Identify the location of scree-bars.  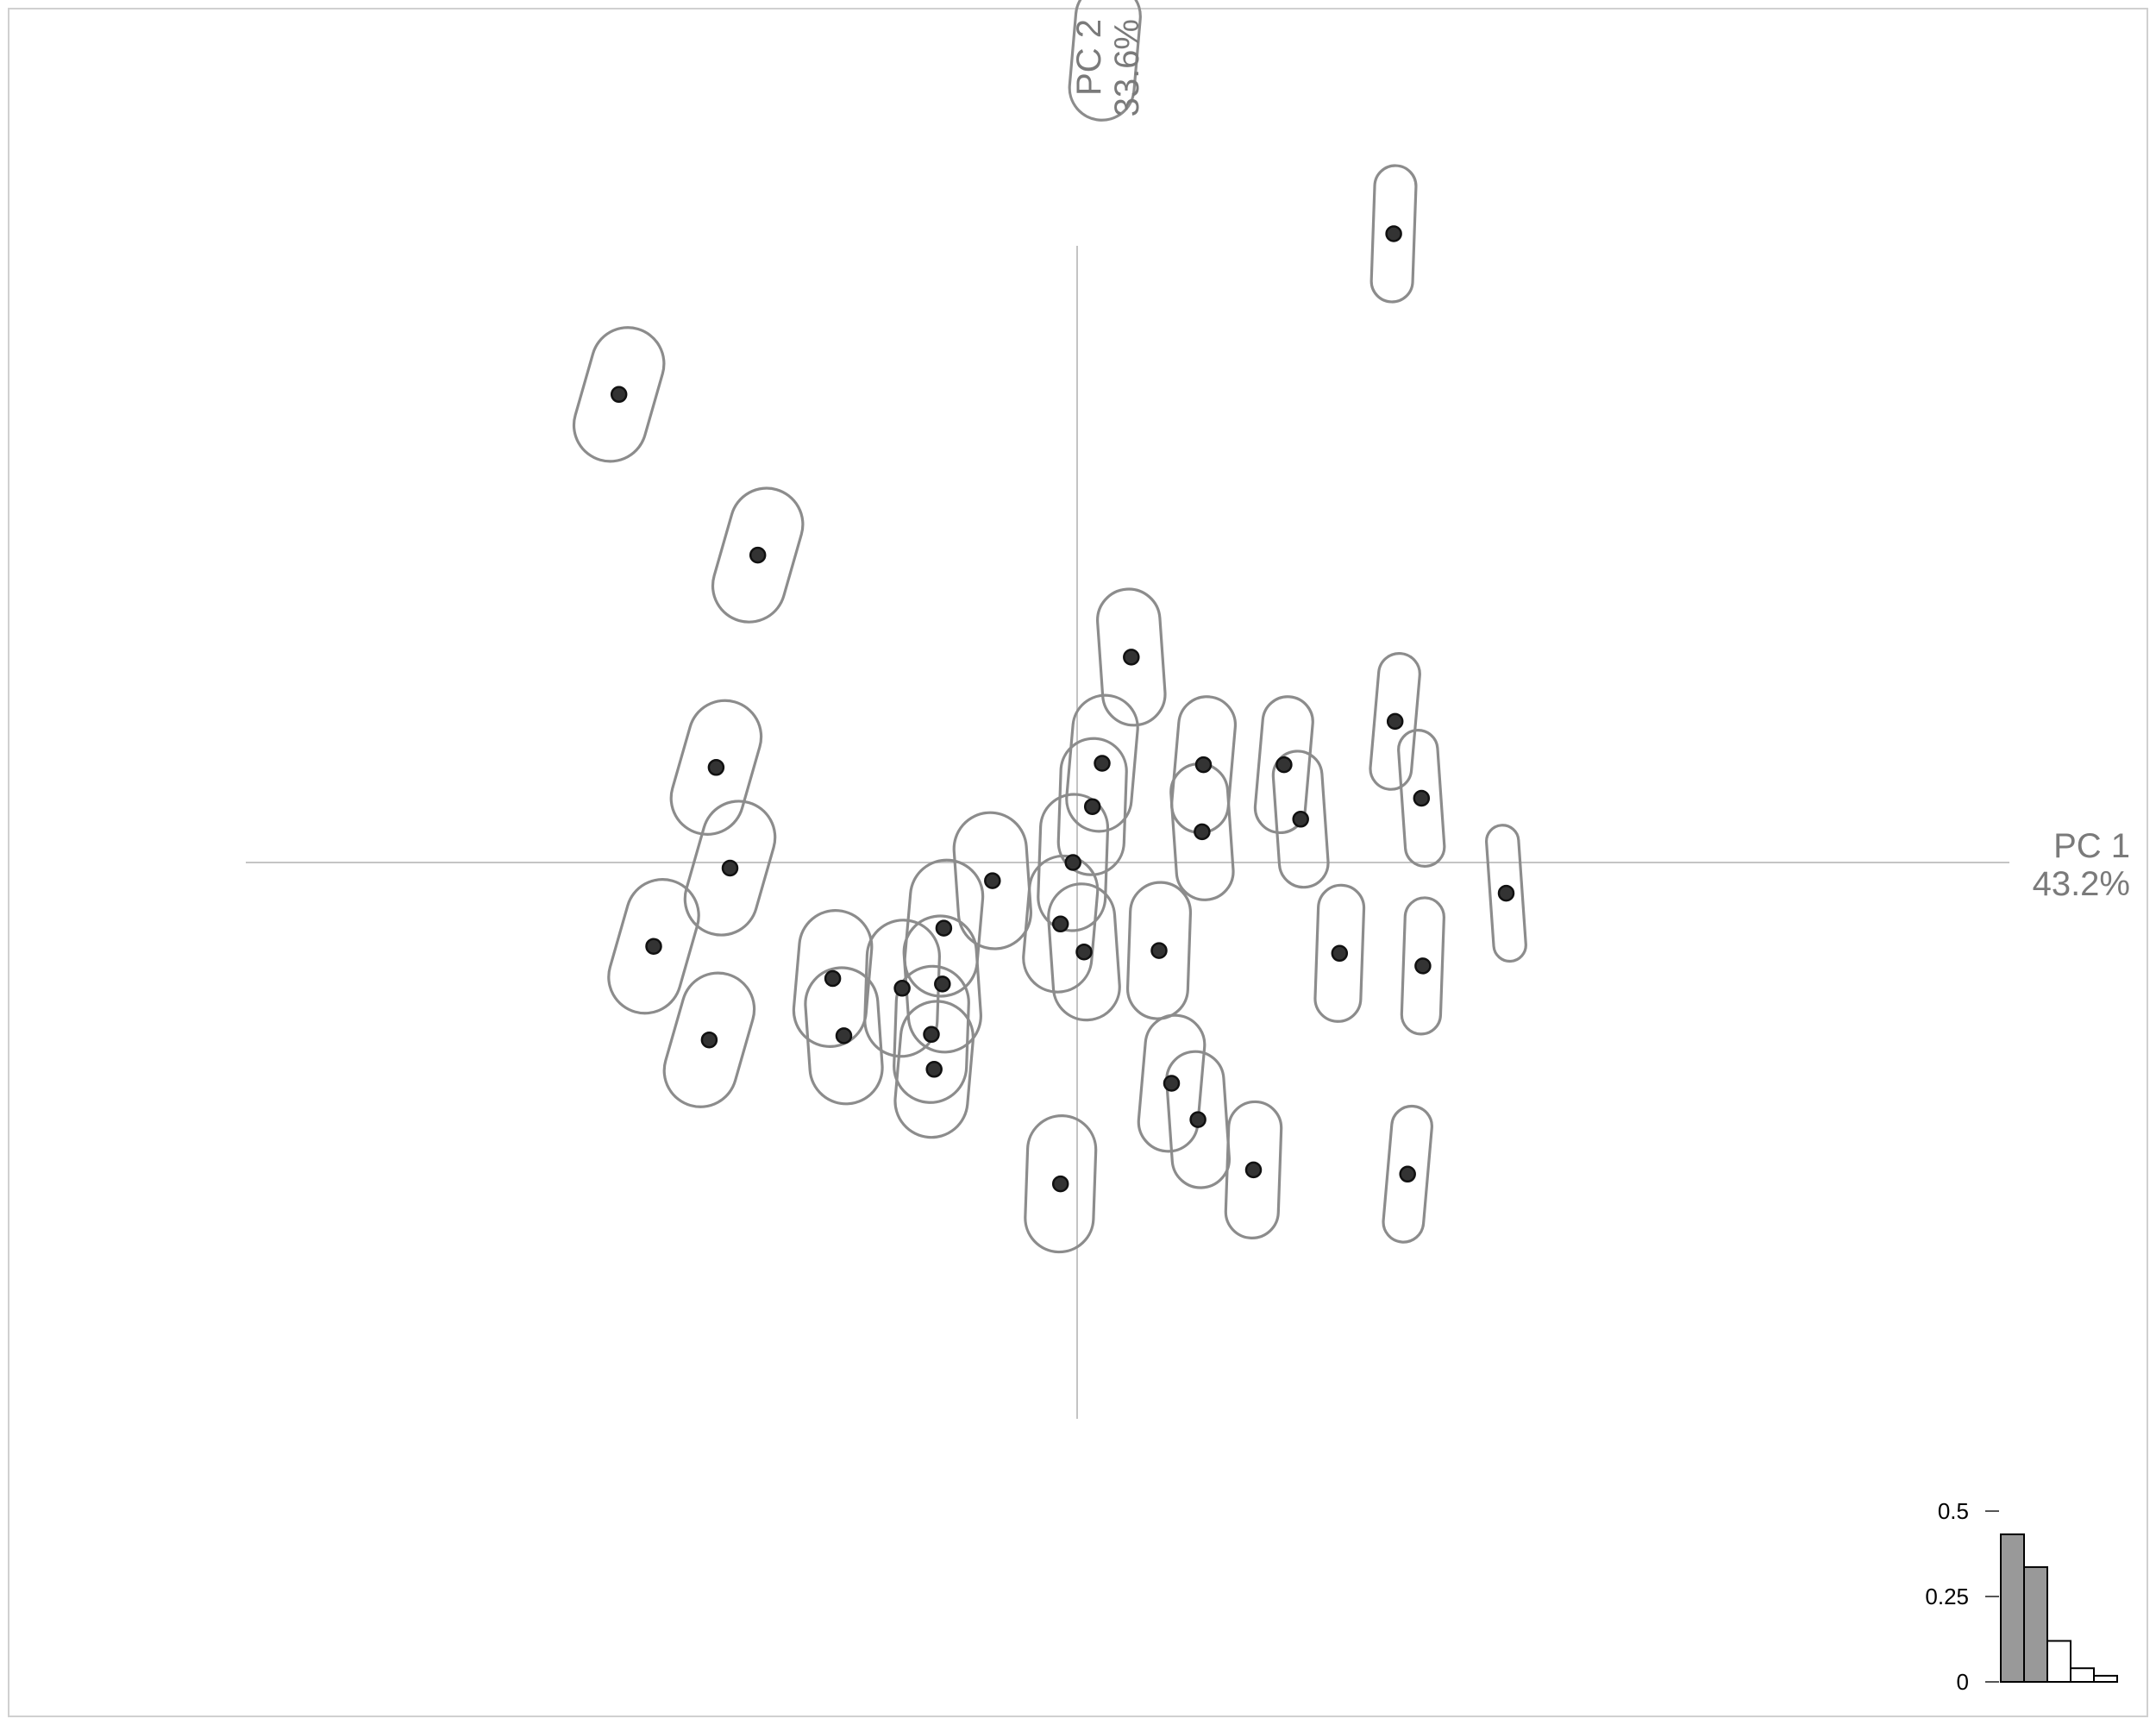
(2059, 1609).